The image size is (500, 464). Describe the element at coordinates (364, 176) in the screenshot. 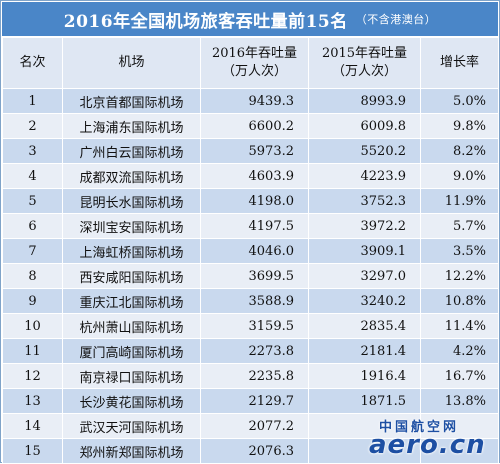

I see `passengers-2015-cell: 4223.9` at that location.